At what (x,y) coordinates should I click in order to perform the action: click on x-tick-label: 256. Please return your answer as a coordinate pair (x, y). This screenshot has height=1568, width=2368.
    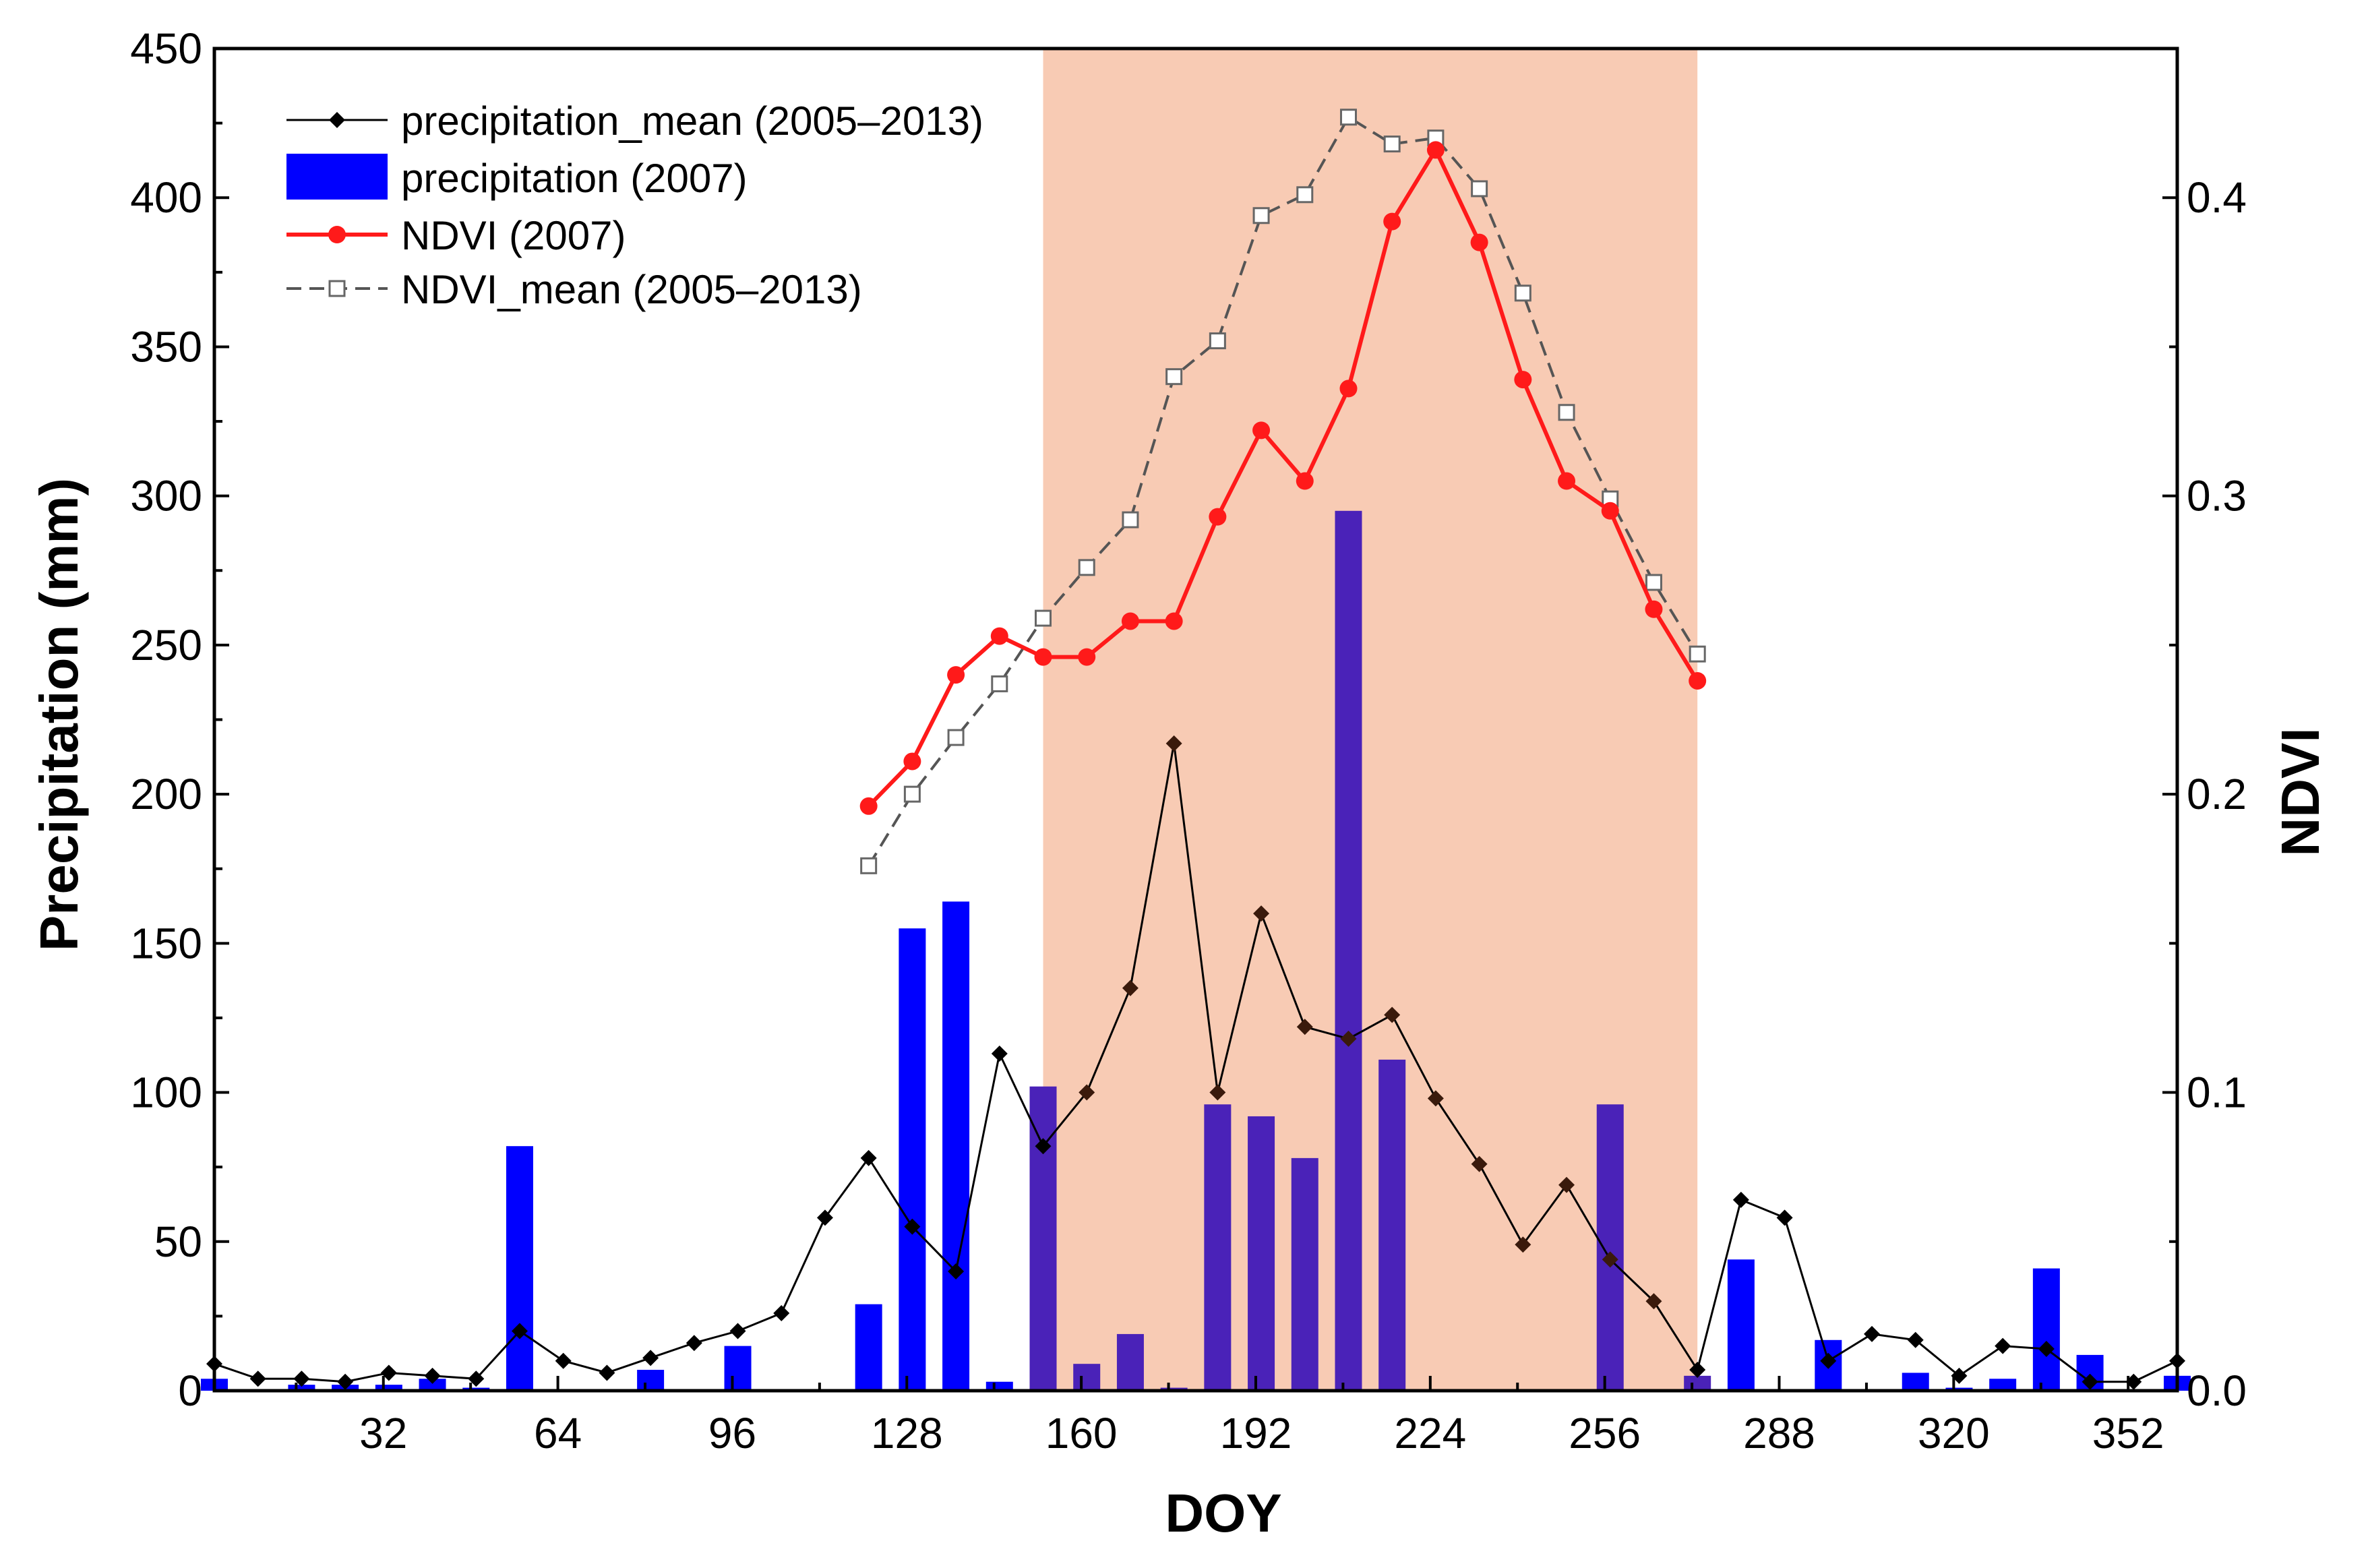
    Looking at the image, I should click on (1605, 1433).